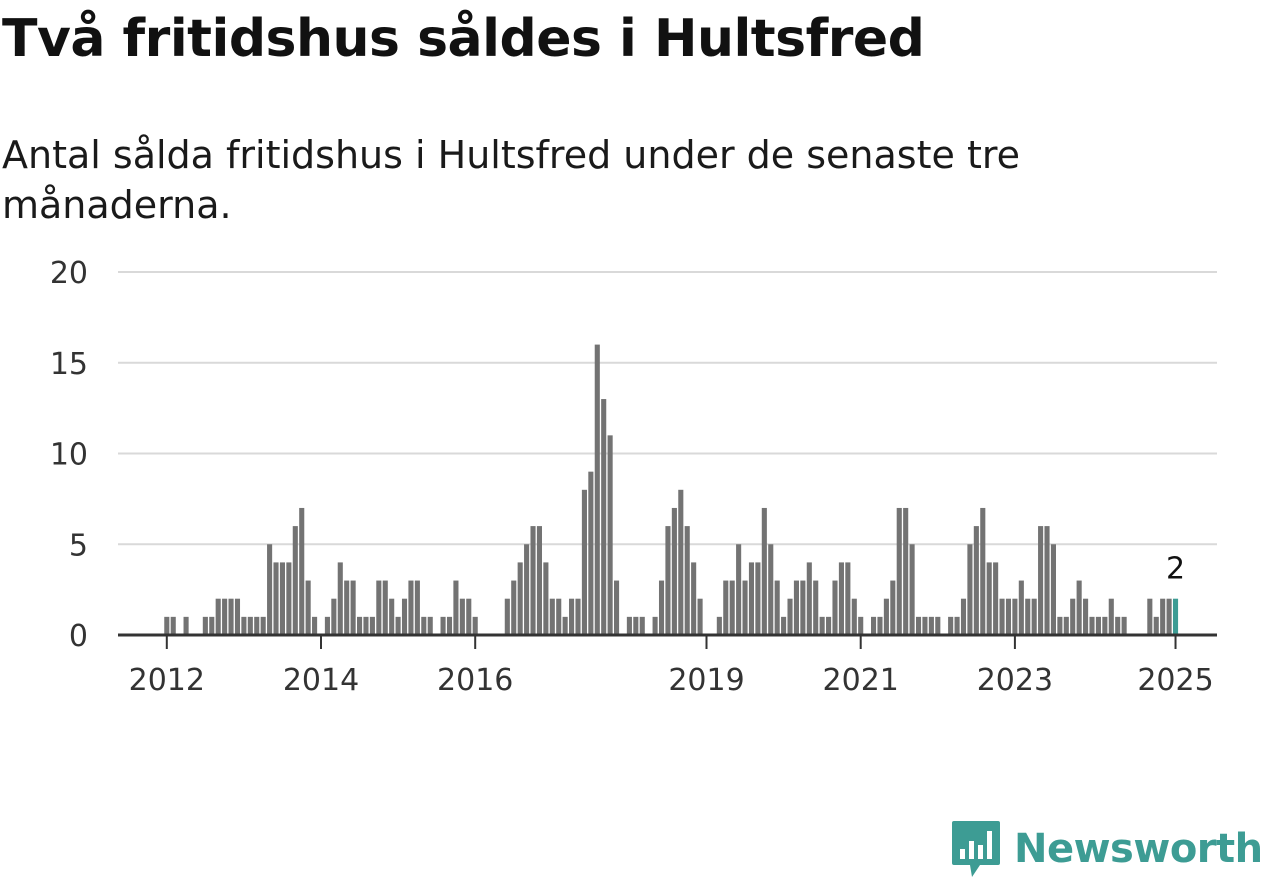 Image resolution: width=1262 pixels, height=880 pixels. I want to click on highlight-value-label: 2, so click(1175, 569).